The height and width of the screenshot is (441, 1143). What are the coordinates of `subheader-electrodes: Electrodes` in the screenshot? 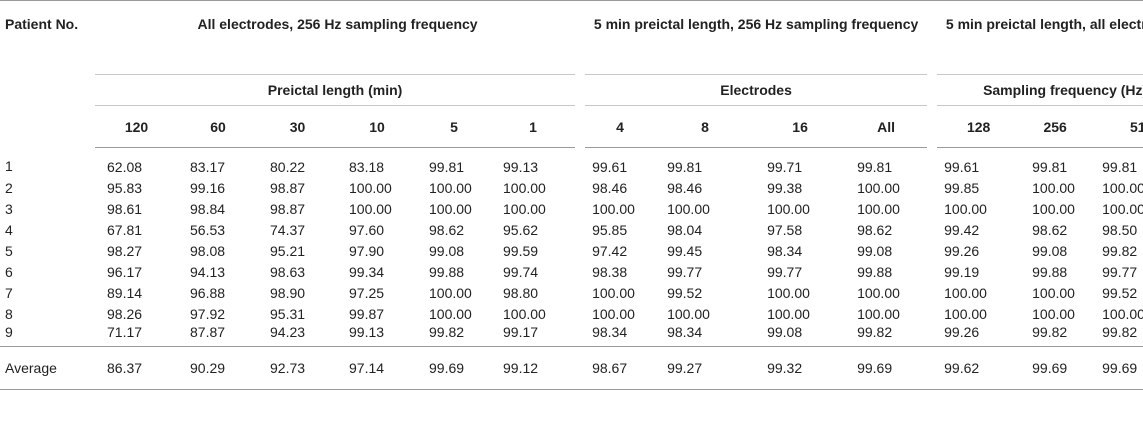 It's located at (756, 90).